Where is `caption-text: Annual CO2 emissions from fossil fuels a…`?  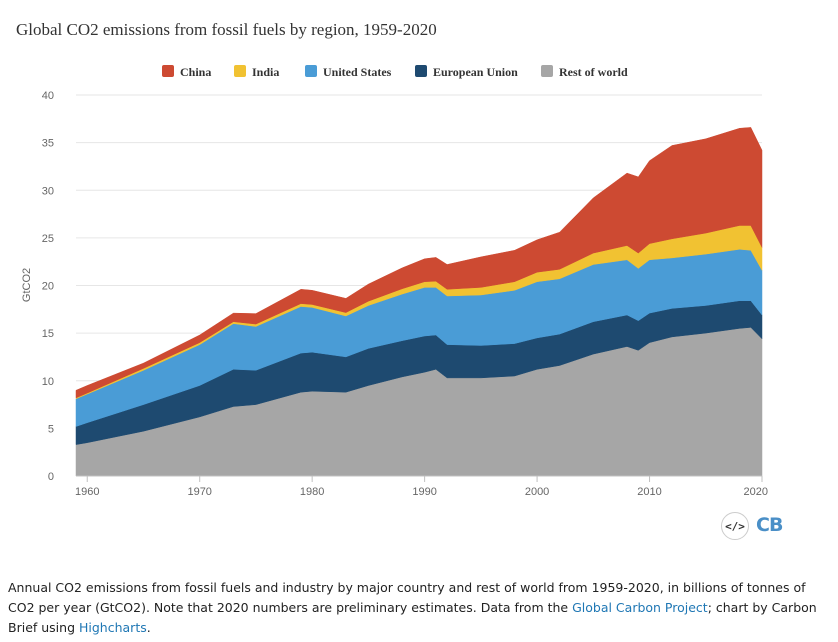
caption-text: Annual CO2 emissions from fossil fuels a… is located at coordinates (407, 597).